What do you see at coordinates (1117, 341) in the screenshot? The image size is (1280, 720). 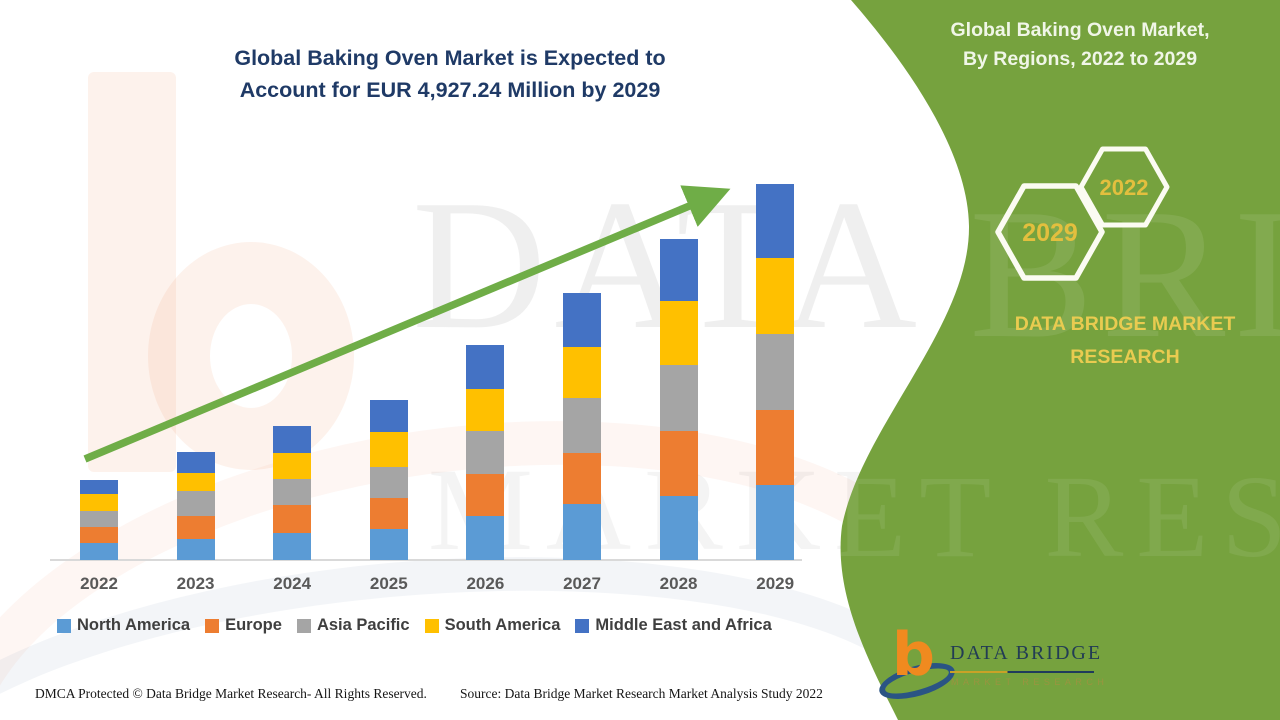 I see `brand-text: DATA BRIDGE MARKET RESEARCH` at bounding box center [1117, 341].